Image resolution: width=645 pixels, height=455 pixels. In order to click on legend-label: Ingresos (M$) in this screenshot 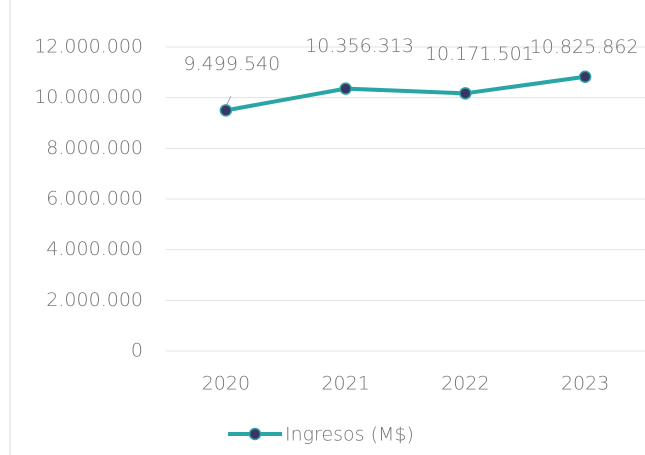, I will do `click(349, 435)`.